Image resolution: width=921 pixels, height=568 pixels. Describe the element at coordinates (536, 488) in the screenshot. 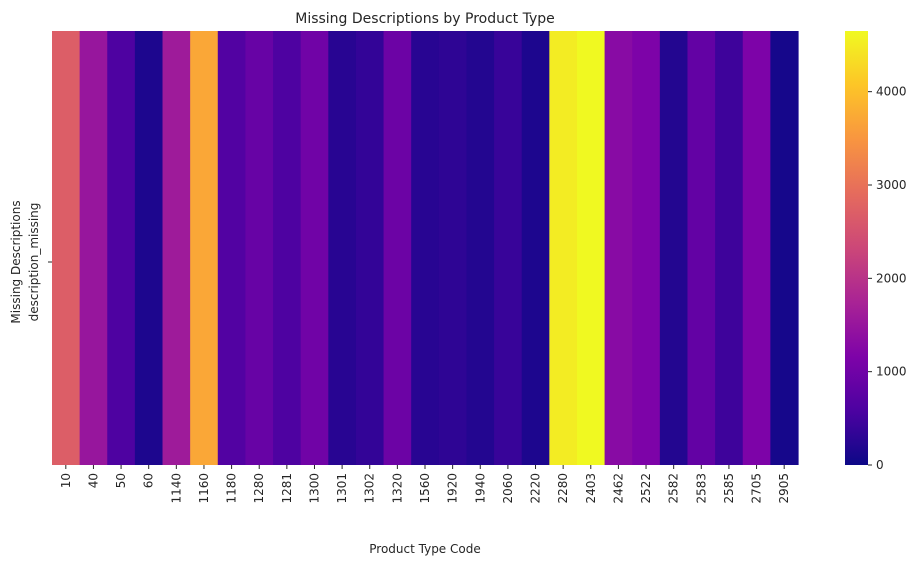

I see `x-tick-label: 2220` at that location.